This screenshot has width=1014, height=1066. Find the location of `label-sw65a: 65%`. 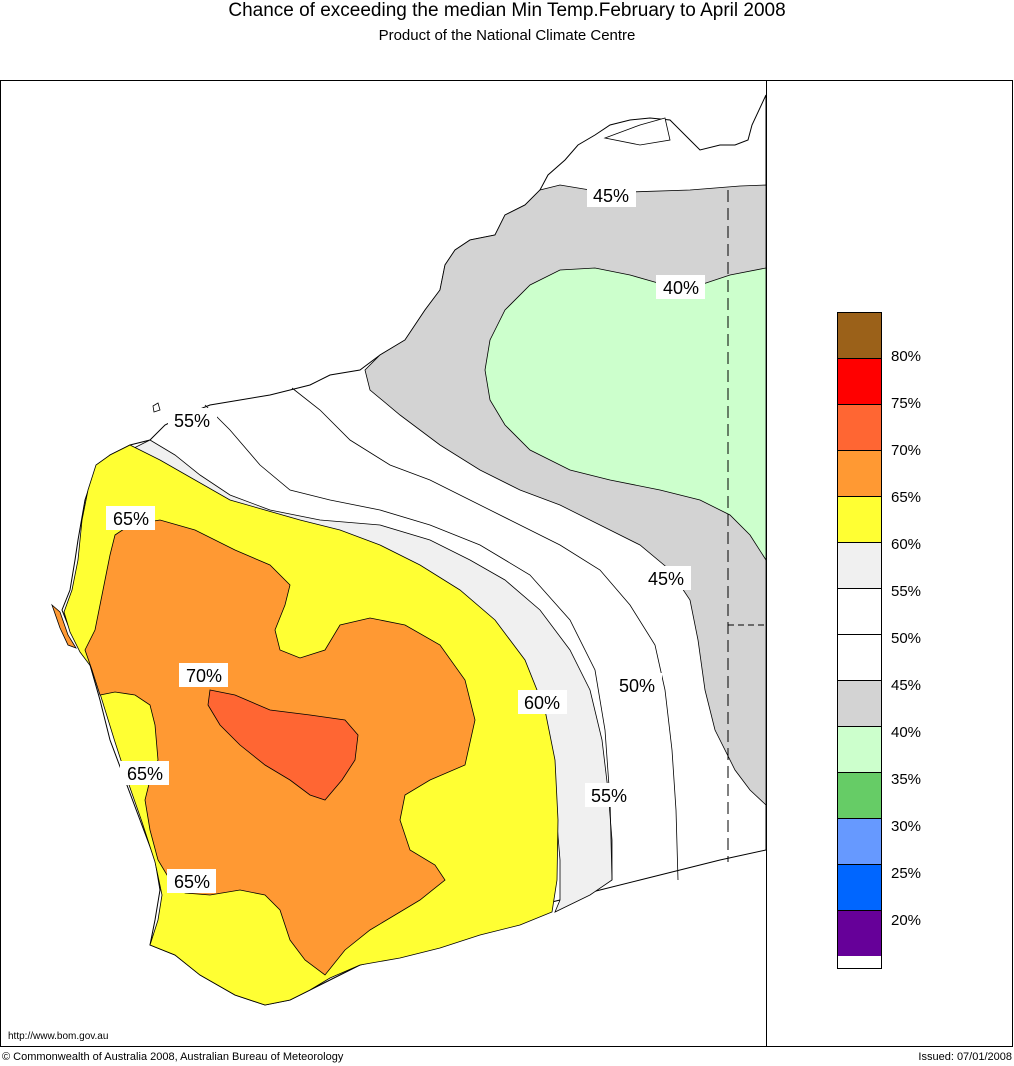

label-sw65a: 65% is located at coordinates (144, 773).